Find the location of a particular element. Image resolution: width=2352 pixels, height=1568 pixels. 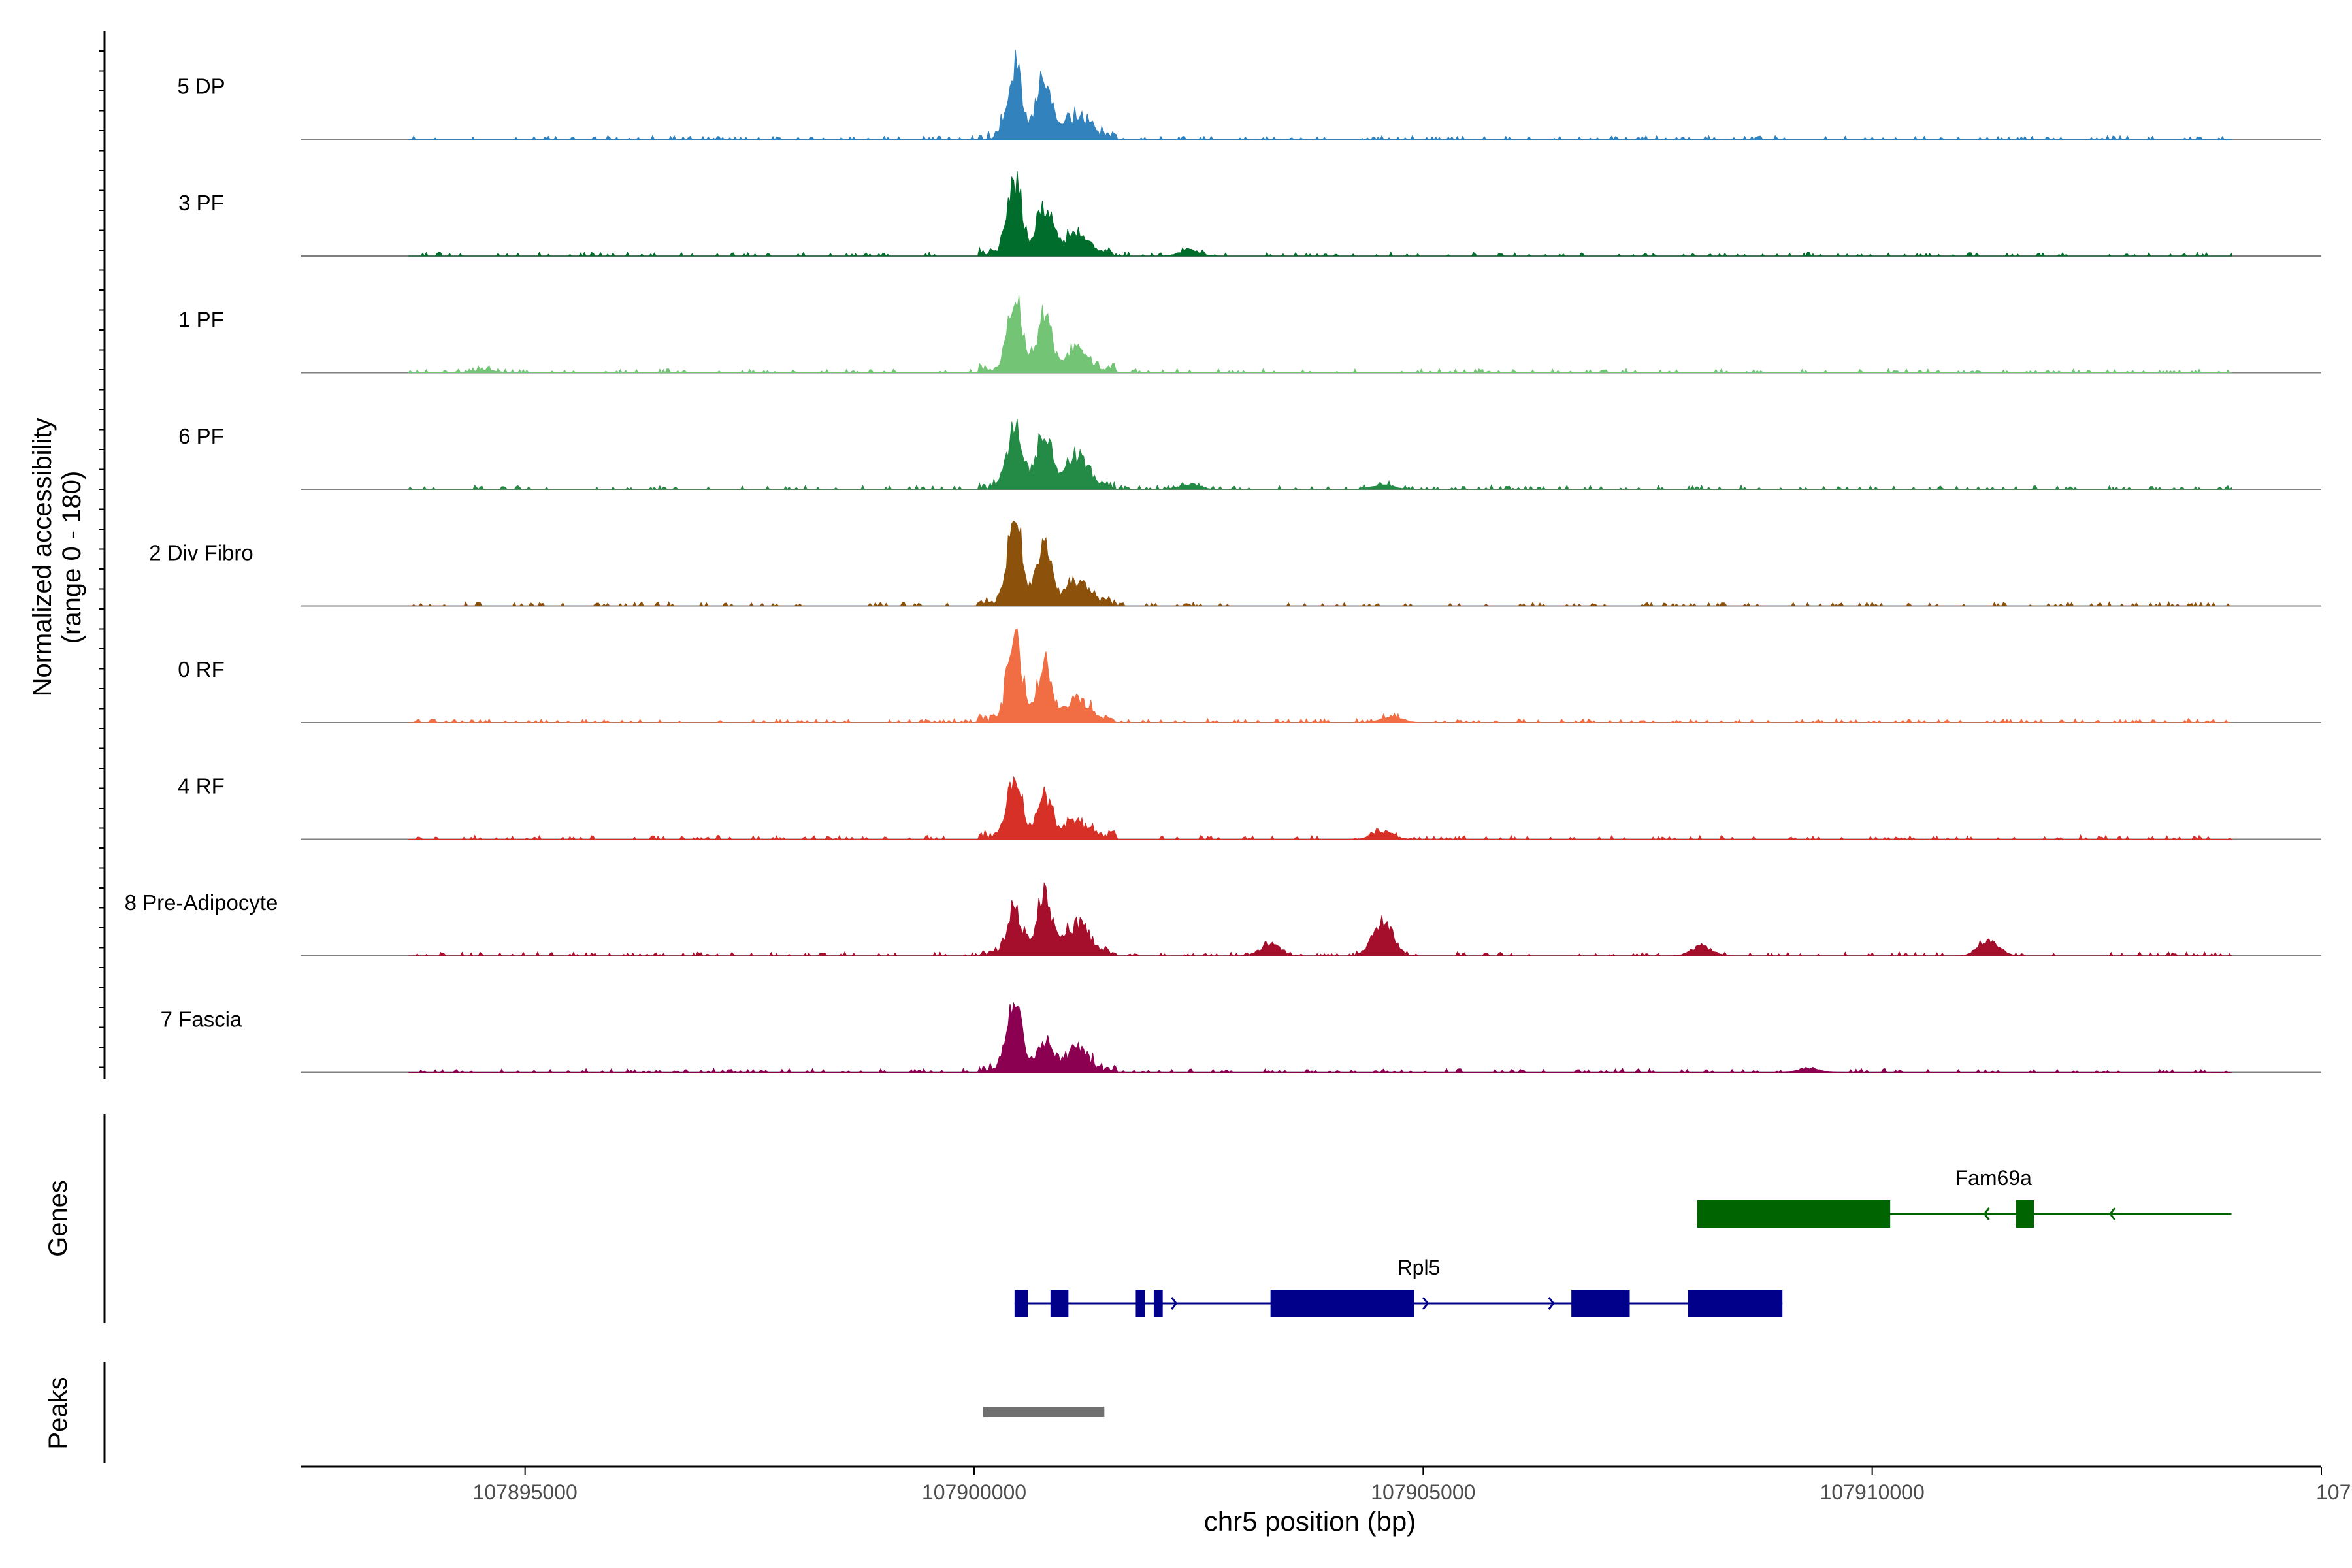

x-tick-label: 107895000 is located at coordinates (525, 1492).